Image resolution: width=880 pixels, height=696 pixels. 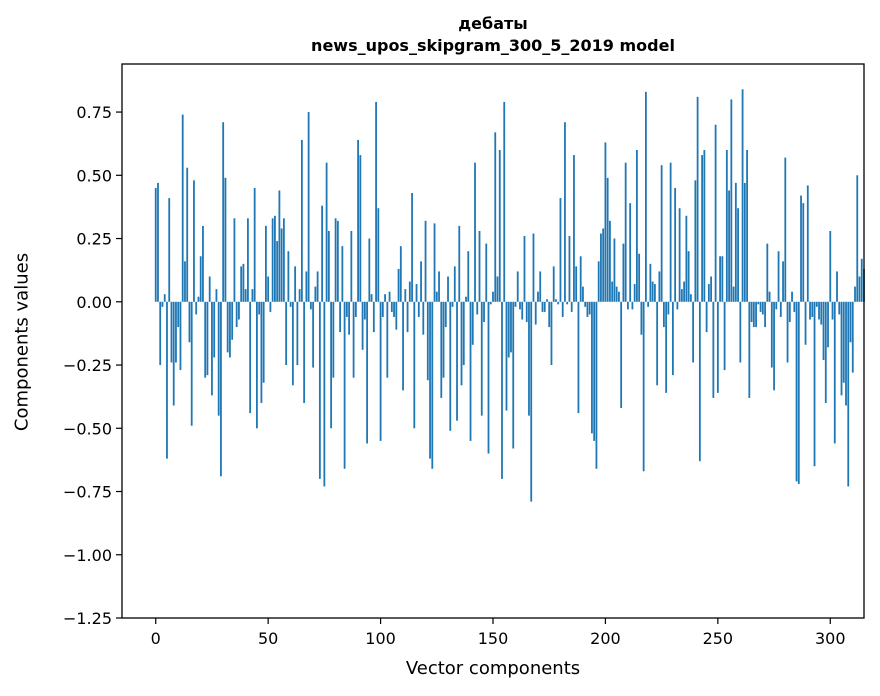 What do you see at coordinates (830, 638) in the screenshot?
I see `x-tick-label: 300` at bounding box center [830, 638].